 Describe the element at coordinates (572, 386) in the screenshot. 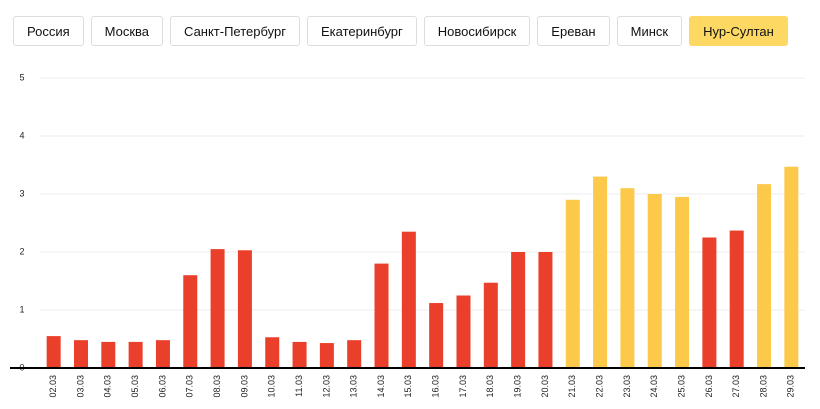

I see `x-tick-label: 21.03` at that location.